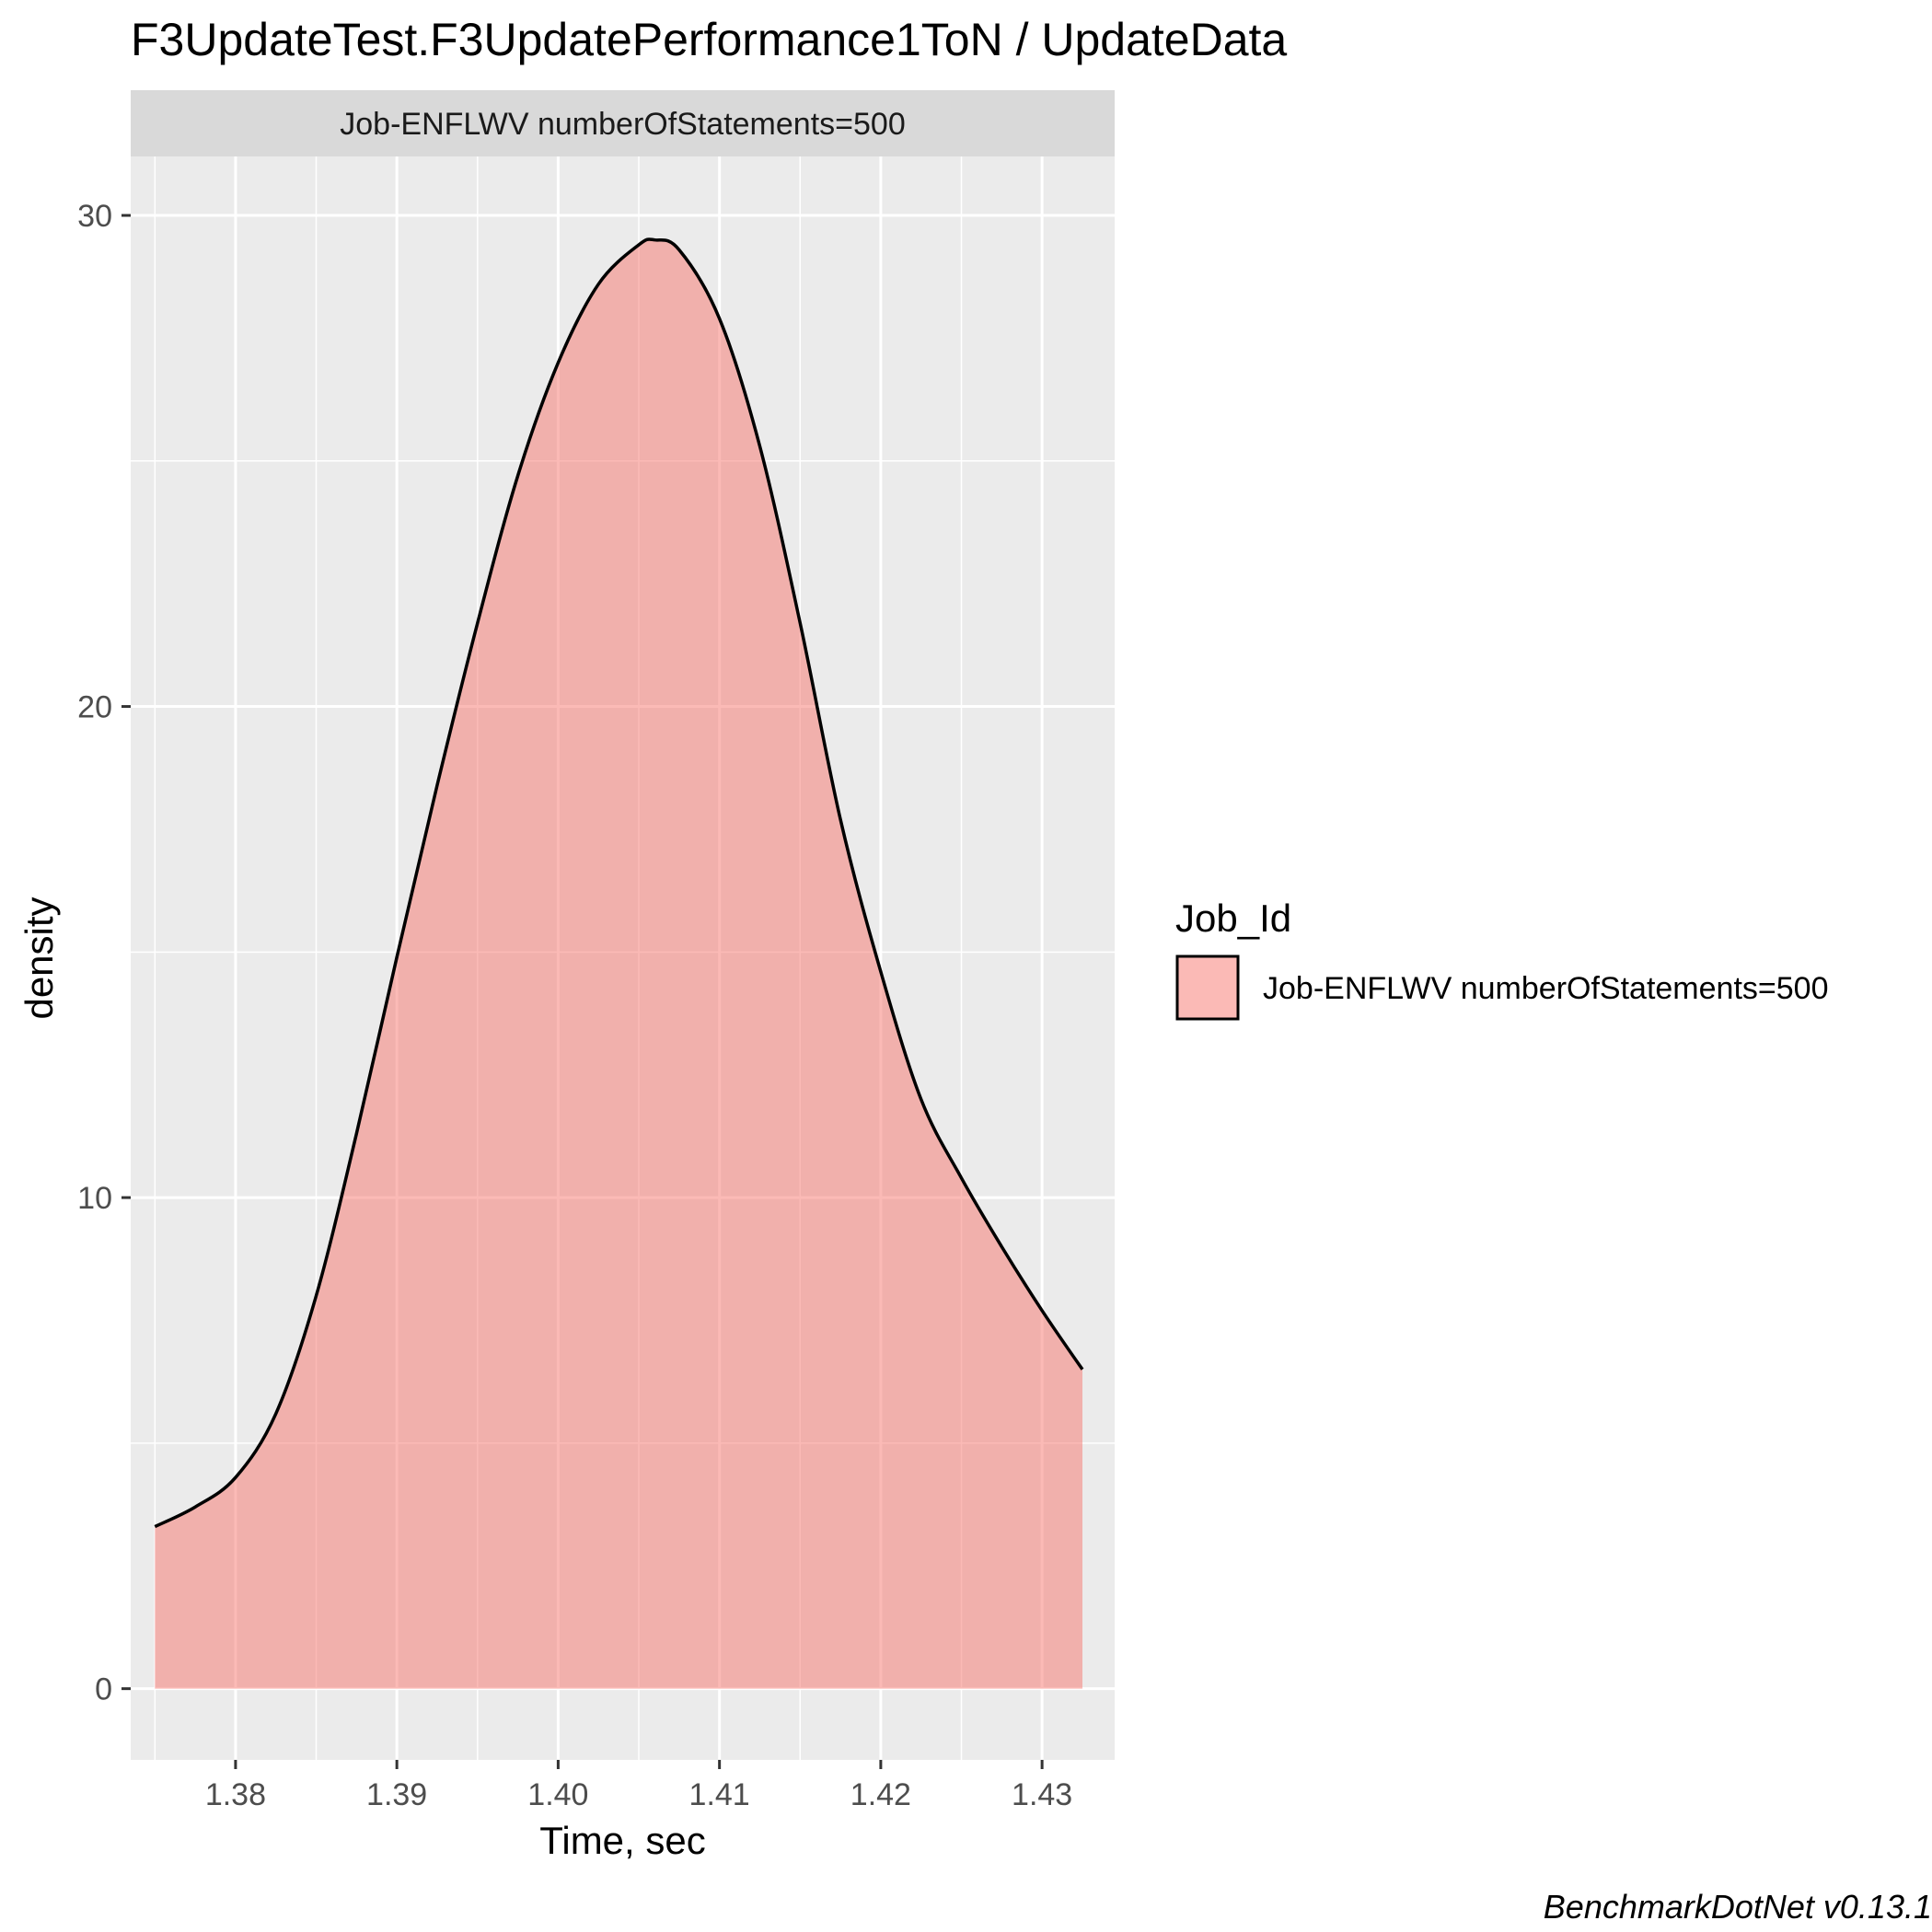  Describe the element at coordinates (639, 1795) in the screenshot. I see `x-tick-labels: 1.38 1.39 1.40 1.41 1.42 1.43` at that location.